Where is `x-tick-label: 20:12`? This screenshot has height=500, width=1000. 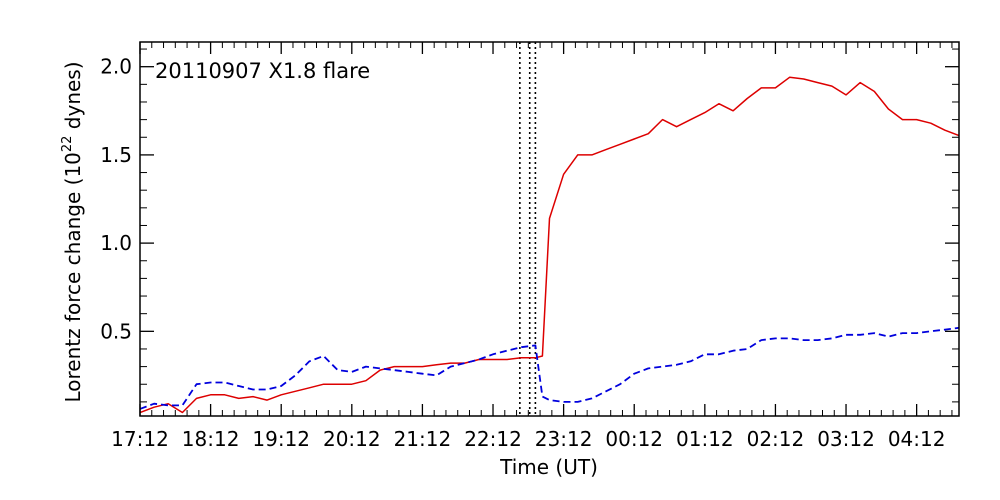
x-tick-label: 20:12 is located at coordinates (352, 439).